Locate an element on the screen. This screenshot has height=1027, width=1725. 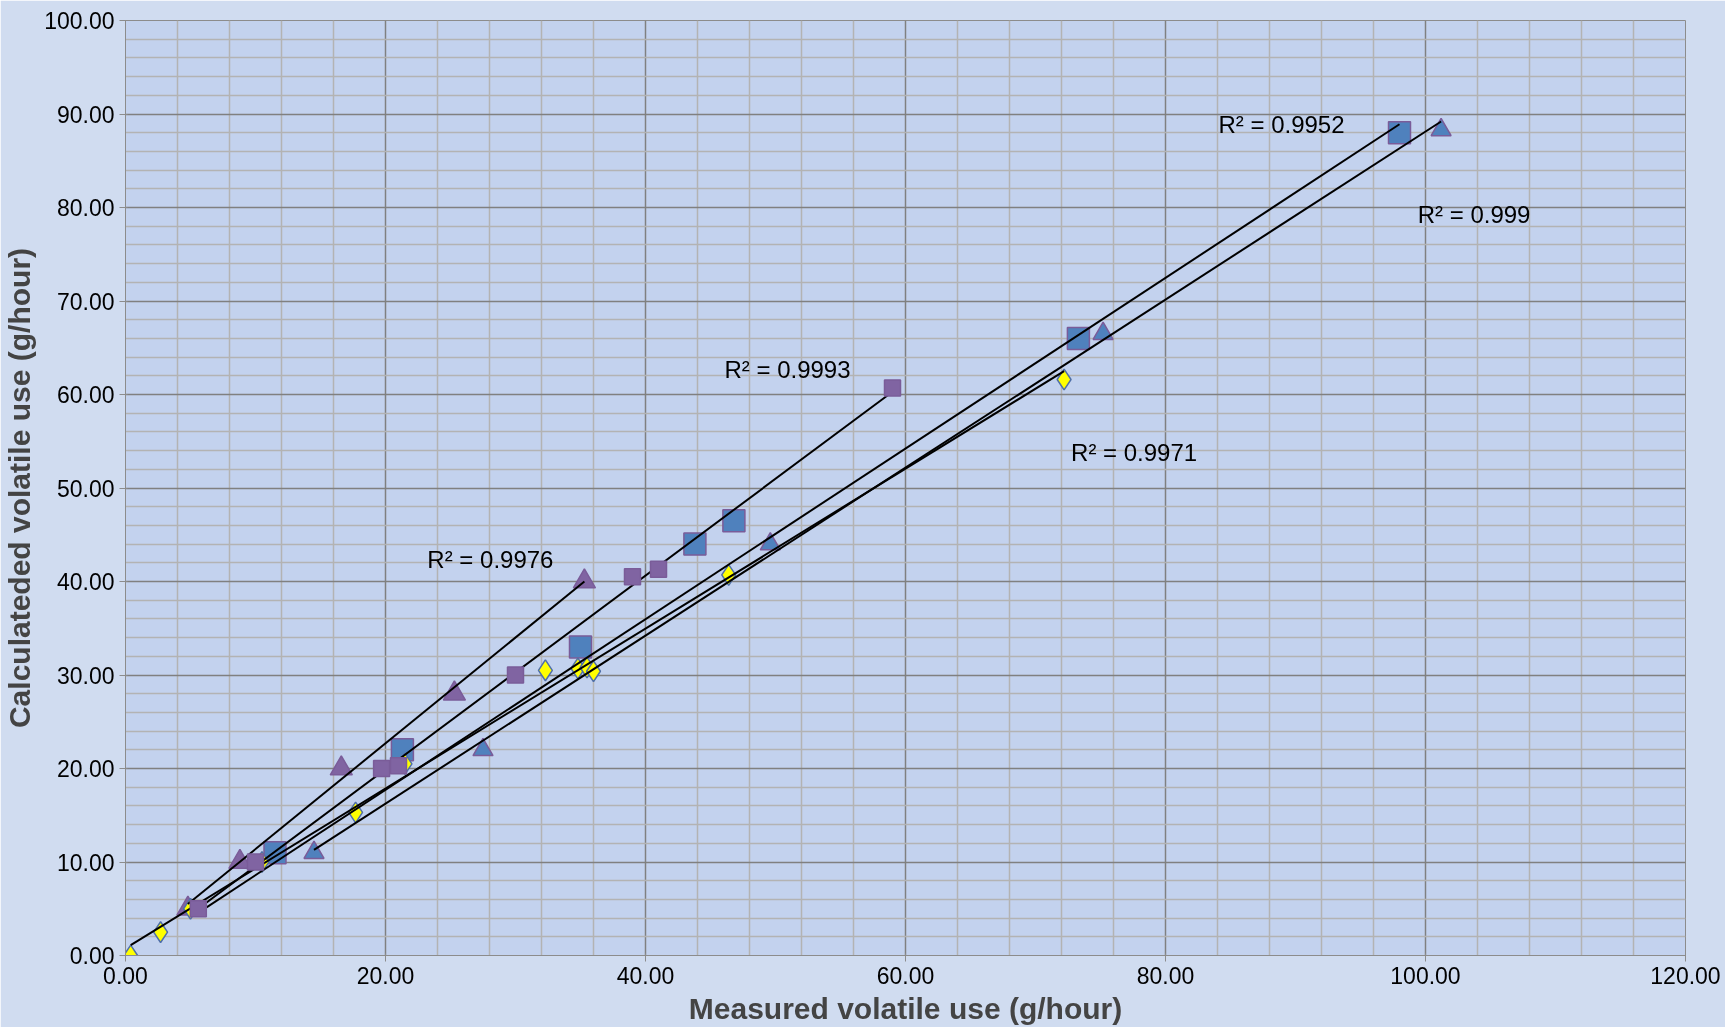
y-axis-title: Calculateded volatile use (g/hour) is located at coordinates (20, 488).